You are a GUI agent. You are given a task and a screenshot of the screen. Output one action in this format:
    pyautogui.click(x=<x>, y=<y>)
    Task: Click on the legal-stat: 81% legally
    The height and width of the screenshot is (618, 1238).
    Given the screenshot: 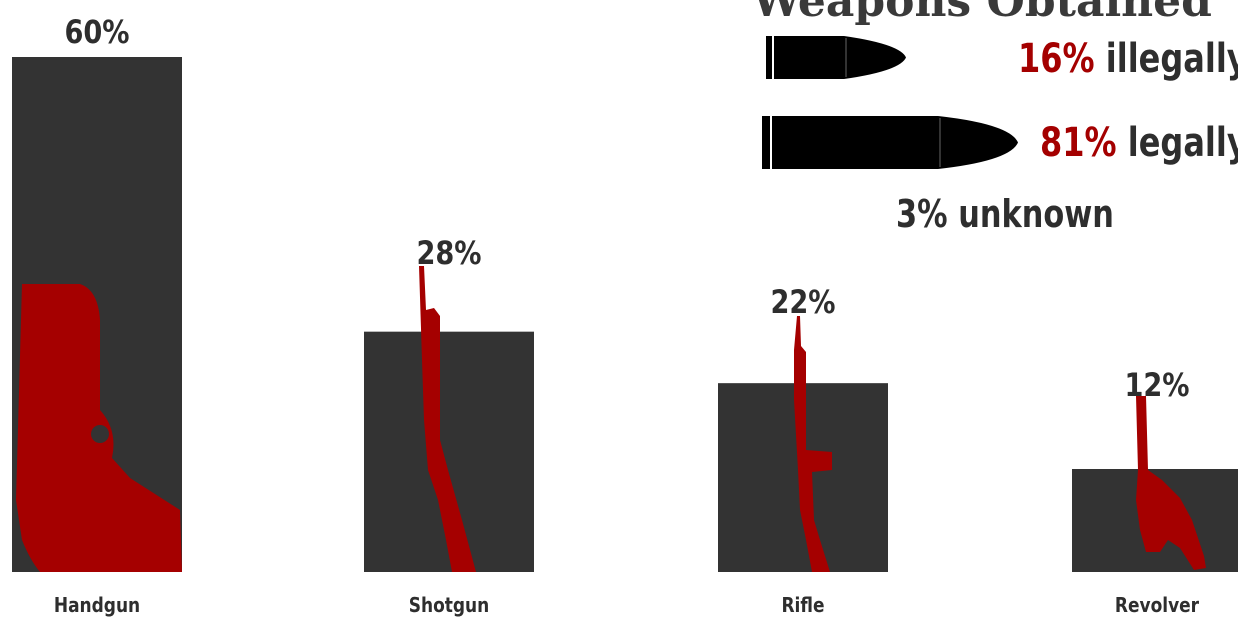 What is the action you would take?
    pyautogui.click(x=1139, y=143)
    